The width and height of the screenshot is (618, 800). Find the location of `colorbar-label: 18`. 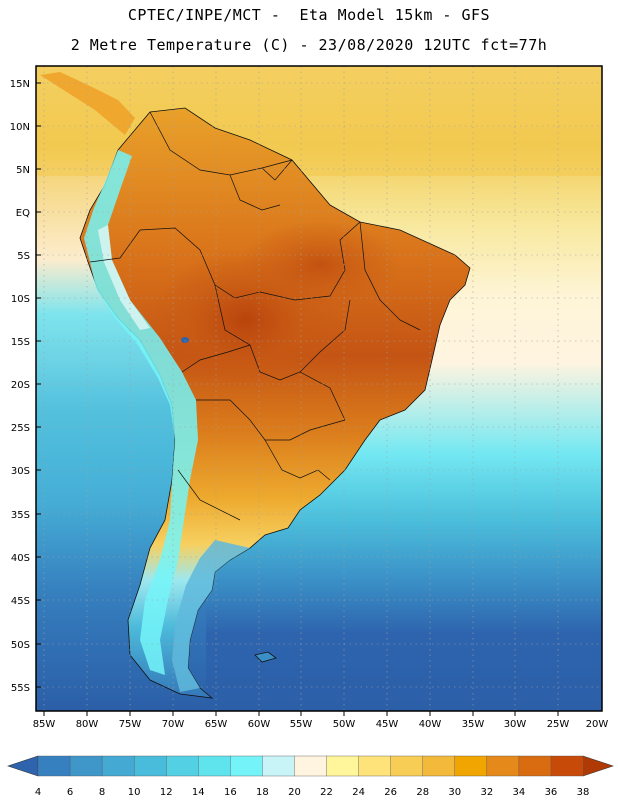

colorbar-label: 18 is located at coordinates (262, 792).